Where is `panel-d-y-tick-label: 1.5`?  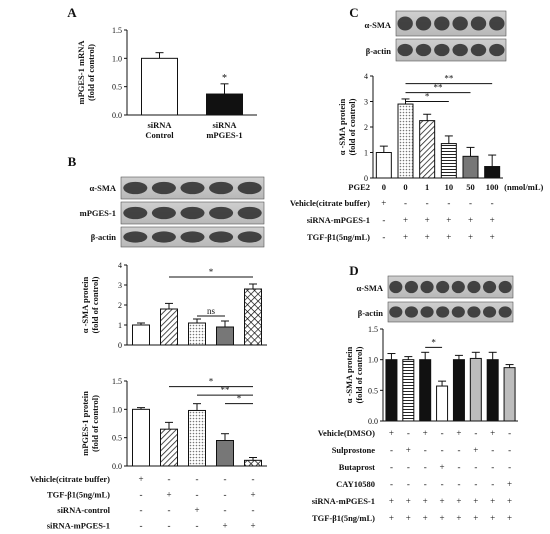
panel-d-y-tick-label: 1.5 is located at coordinates (373, 329).